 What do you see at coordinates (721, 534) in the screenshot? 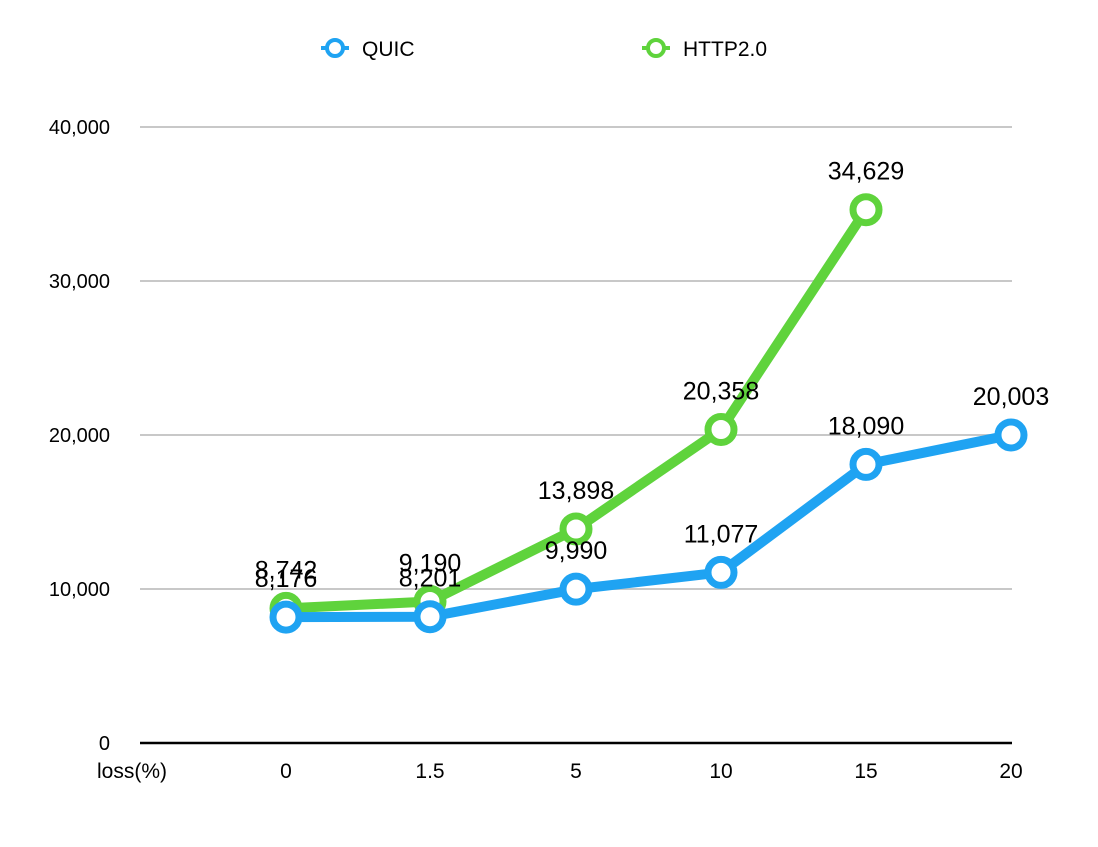
I see `data-label: 11,077` at bounding box center [721, 534].